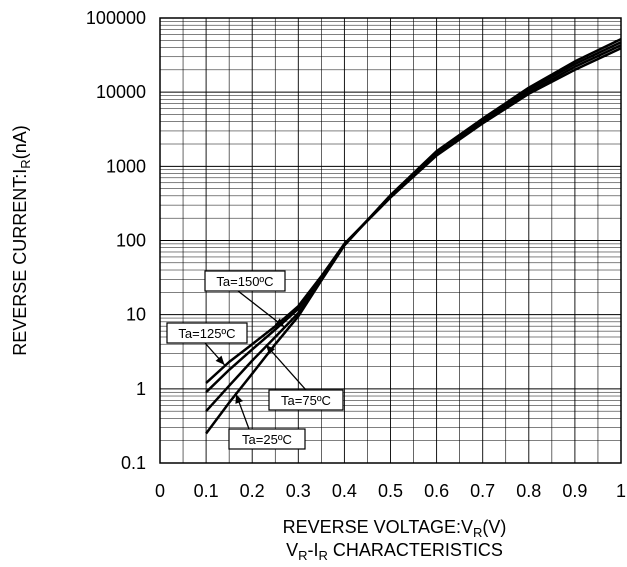 This screenshot has width=627, height=567. I want to click on x-axis-title: REVERSE VOLTAGE:VR(V), so click(395, 528).